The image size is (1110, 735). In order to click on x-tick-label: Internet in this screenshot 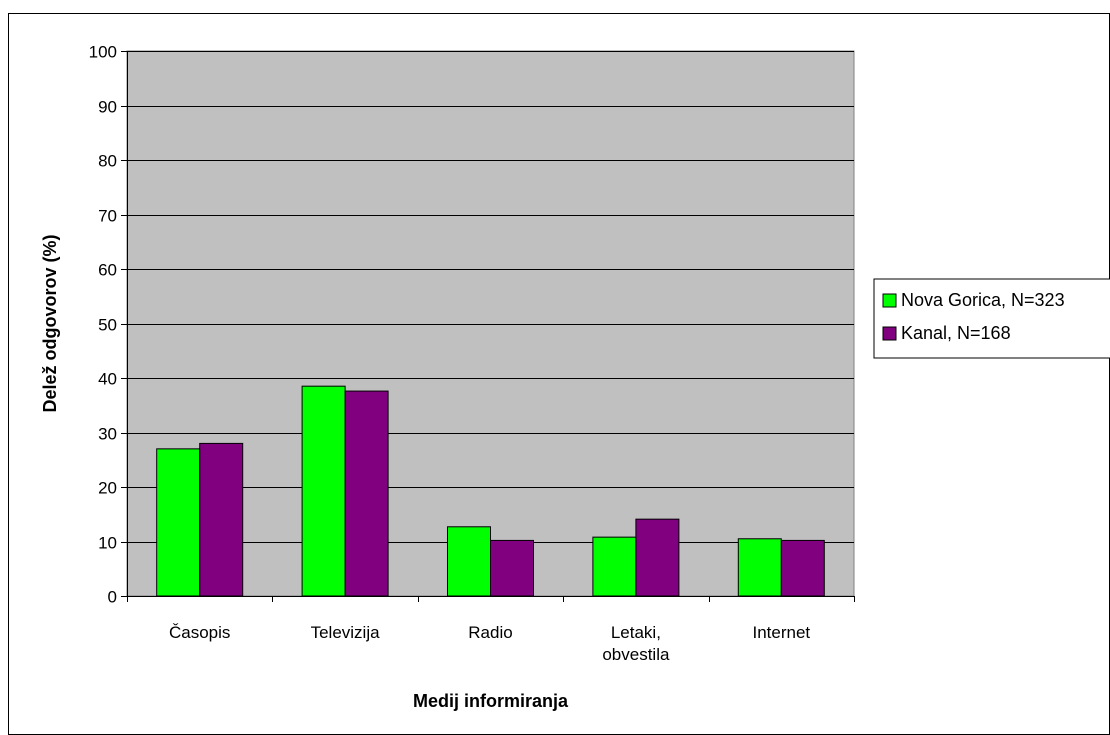, I will do `click(781, 632)`.